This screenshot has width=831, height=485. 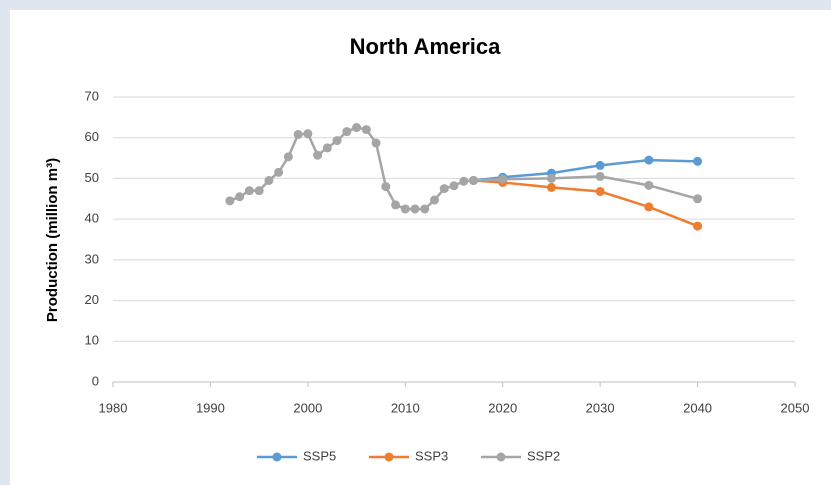 I want to click on y-tick-label: 20, so click(x=92, y=299).